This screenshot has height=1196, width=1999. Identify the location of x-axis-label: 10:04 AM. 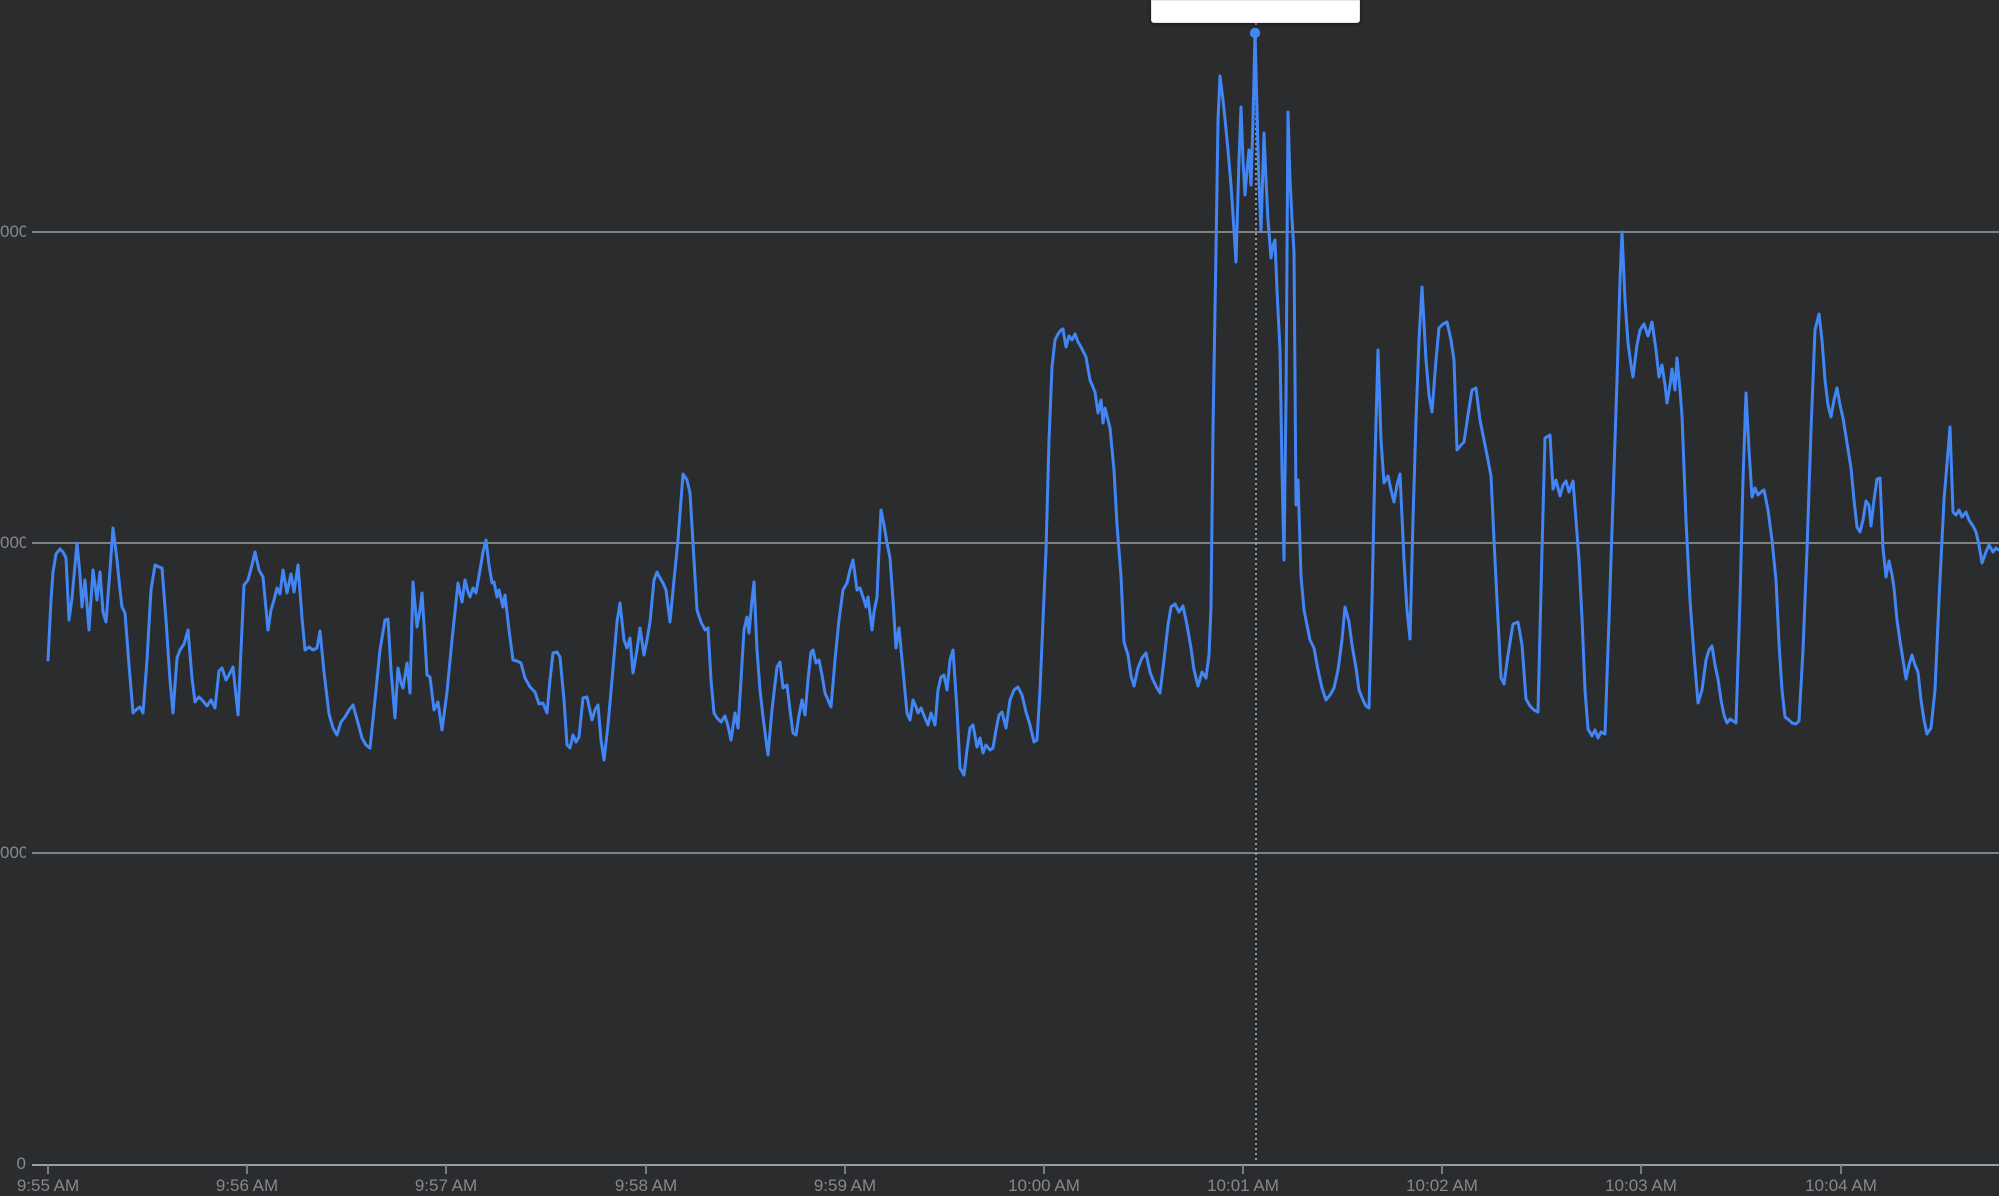
(1841, 1185).